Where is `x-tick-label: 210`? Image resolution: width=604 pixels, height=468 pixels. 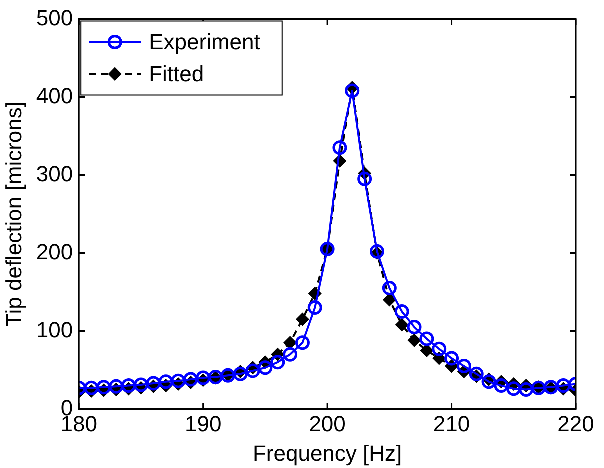
x-tick-label: 210 is located at coordinates (451, 423).